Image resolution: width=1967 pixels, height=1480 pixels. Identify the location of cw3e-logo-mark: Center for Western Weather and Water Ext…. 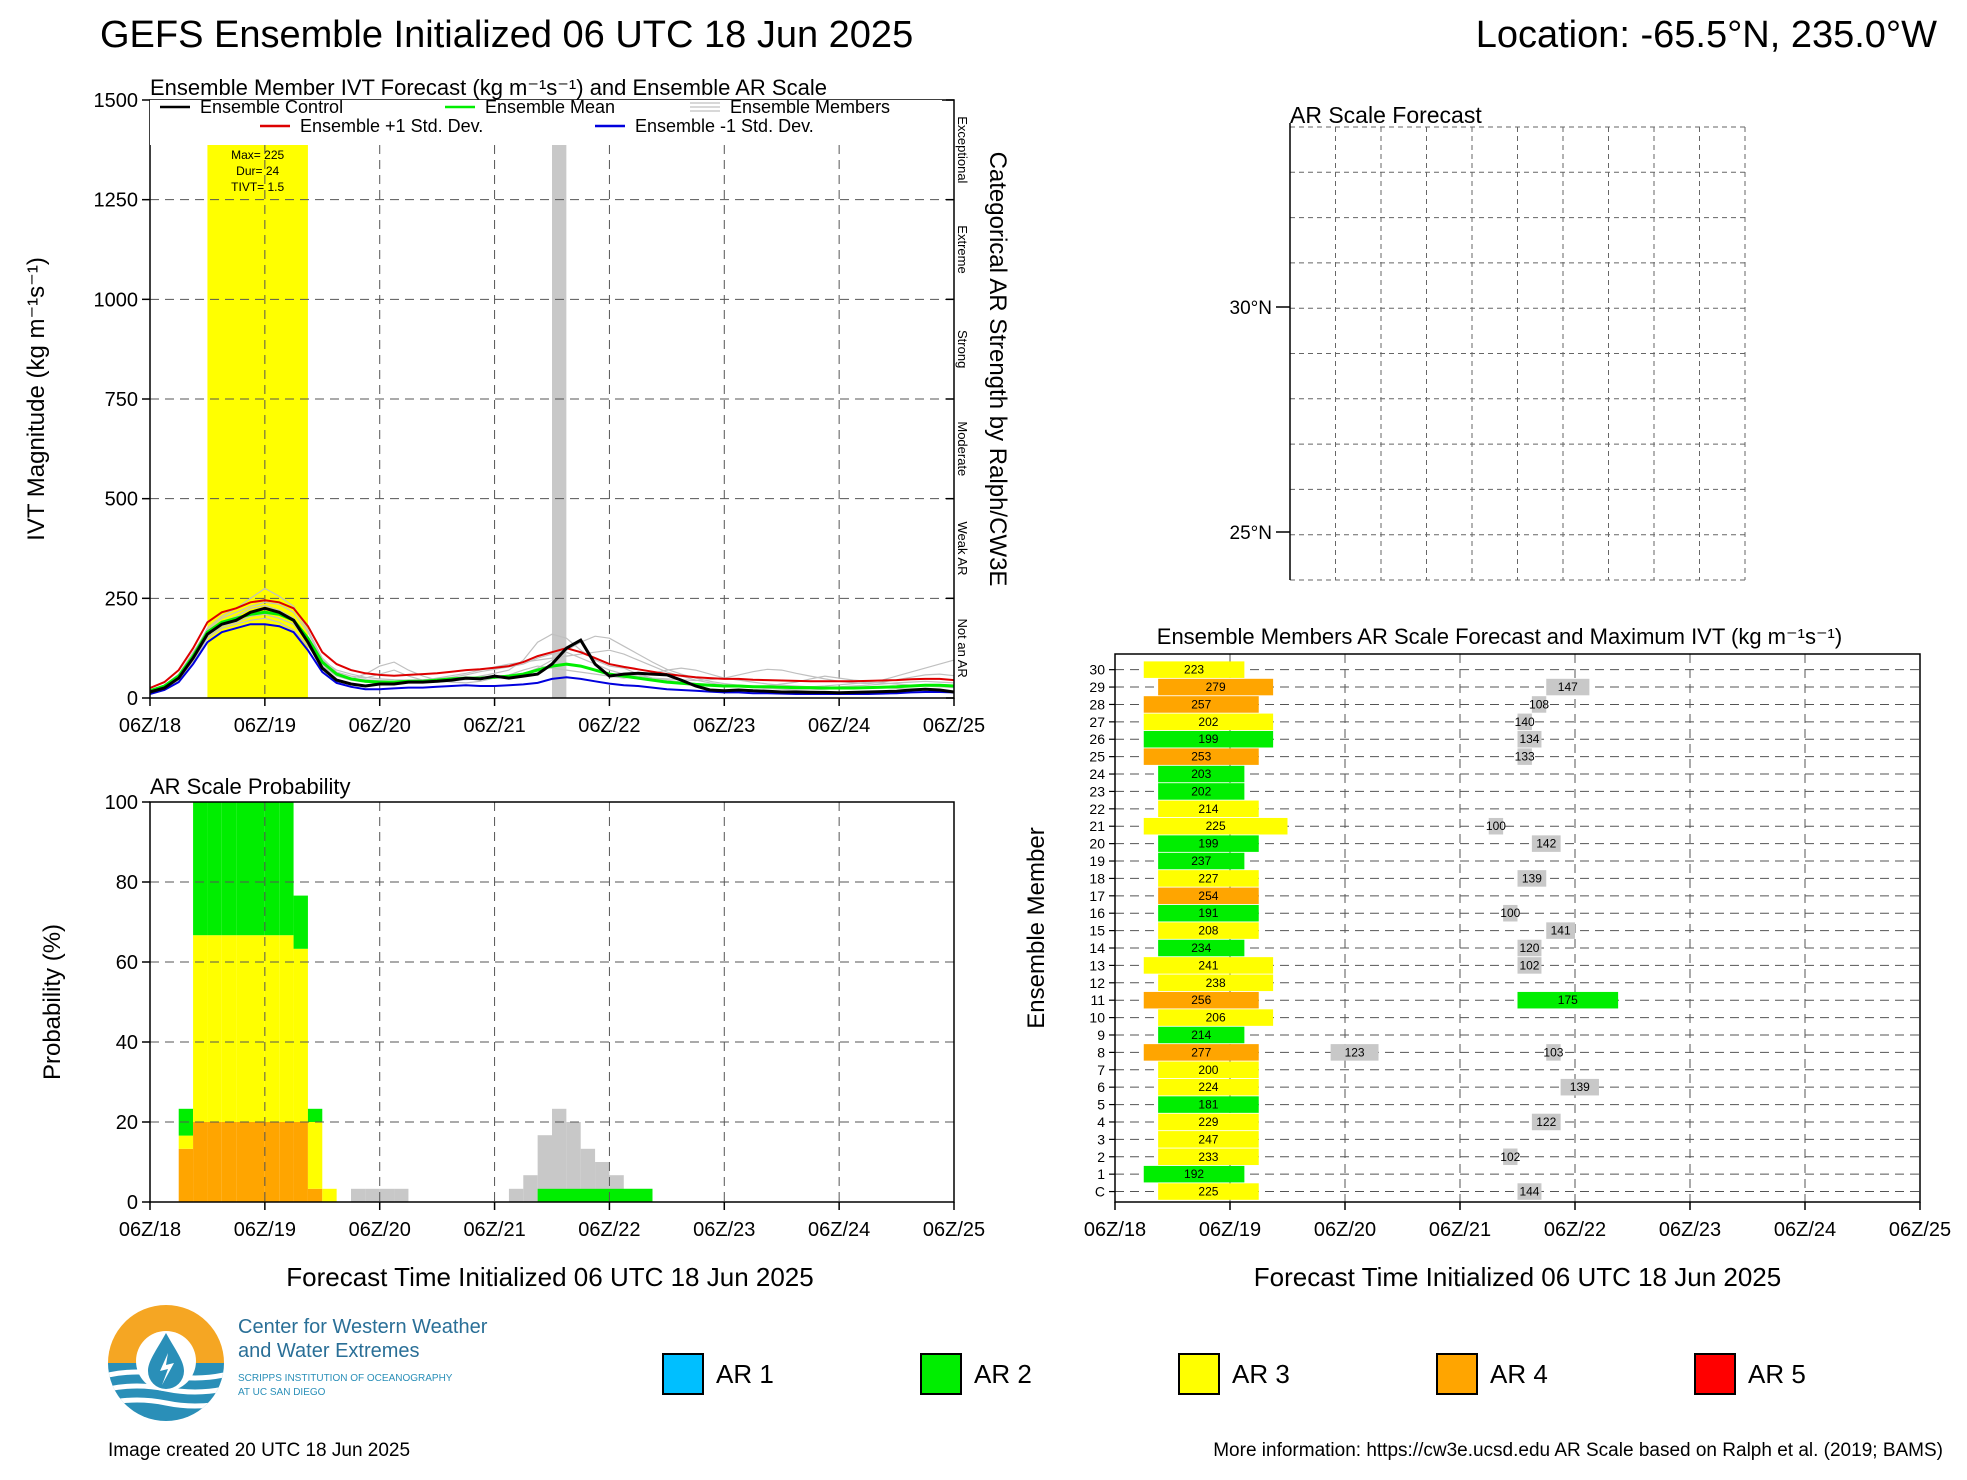
(298, 1363).